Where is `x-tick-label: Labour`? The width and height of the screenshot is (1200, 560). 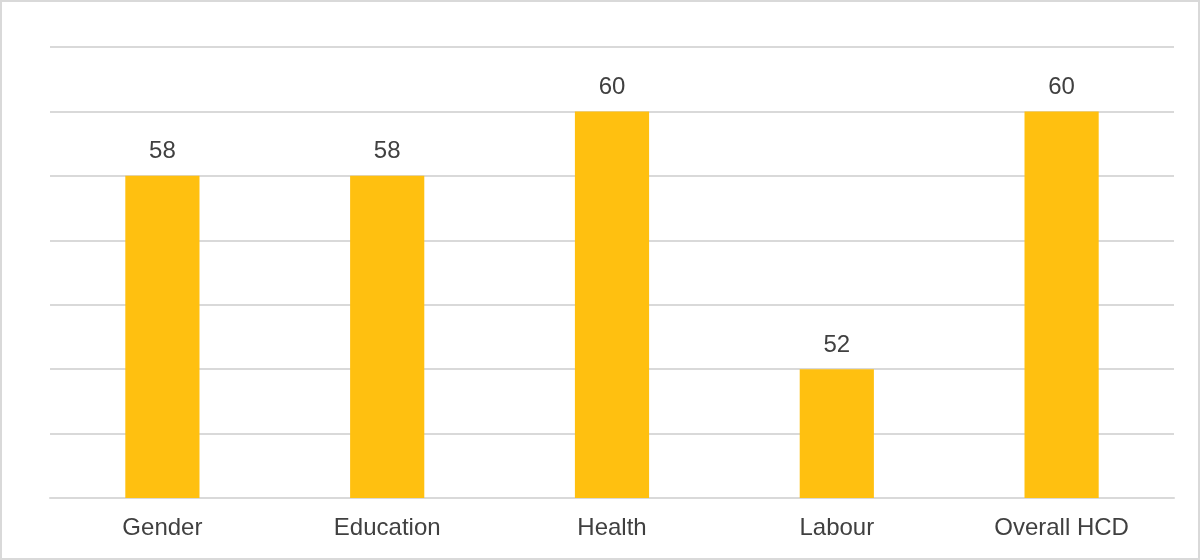
x-tick-label: Labour is located at coordinates (837, 526).